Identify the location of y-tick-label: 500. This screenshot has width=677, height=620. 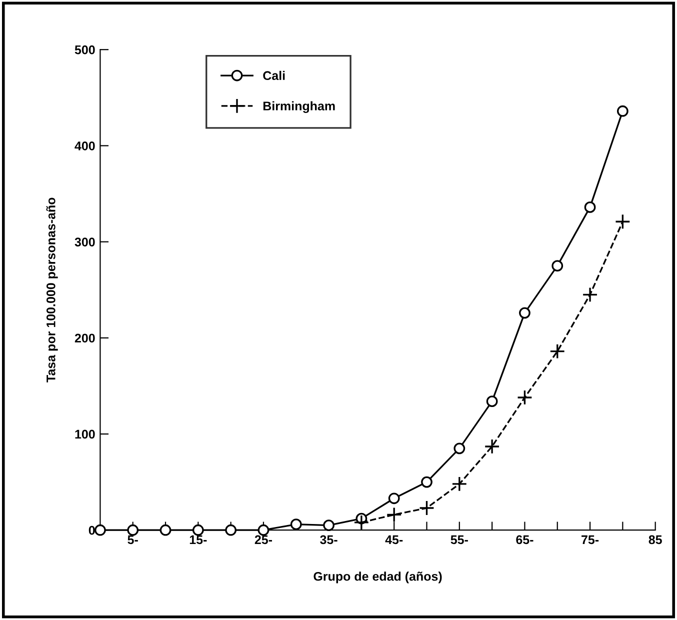
(84, 49).